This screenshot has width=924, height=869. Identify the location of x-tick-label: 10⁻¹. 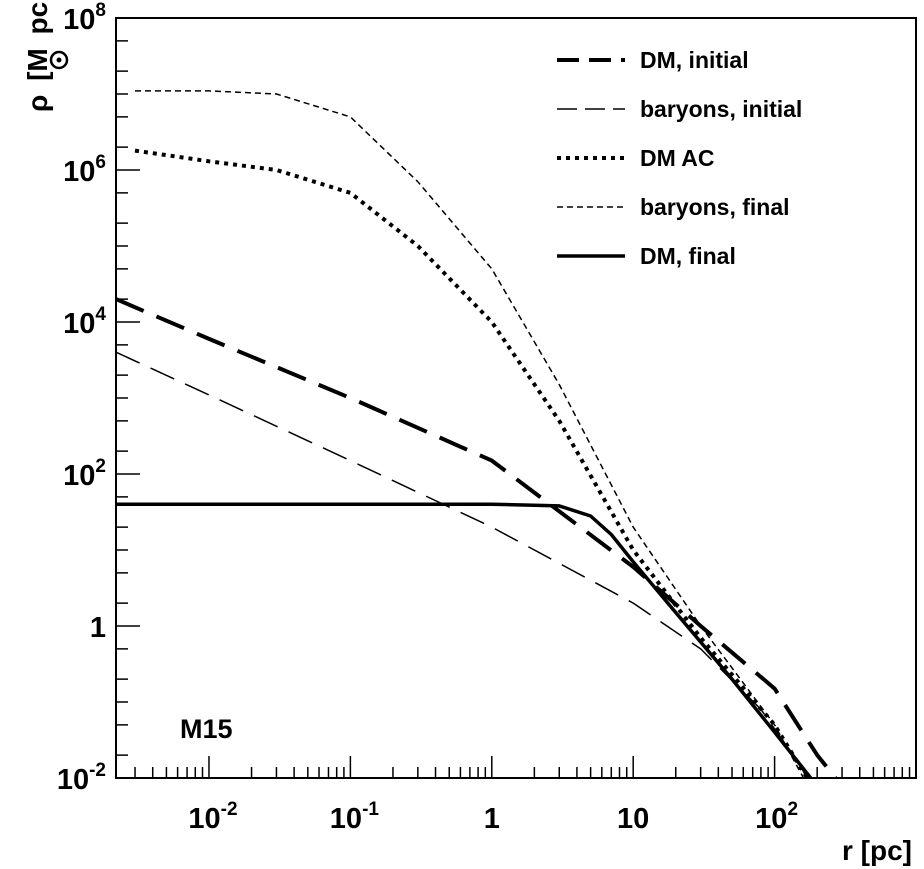
(355, 817).